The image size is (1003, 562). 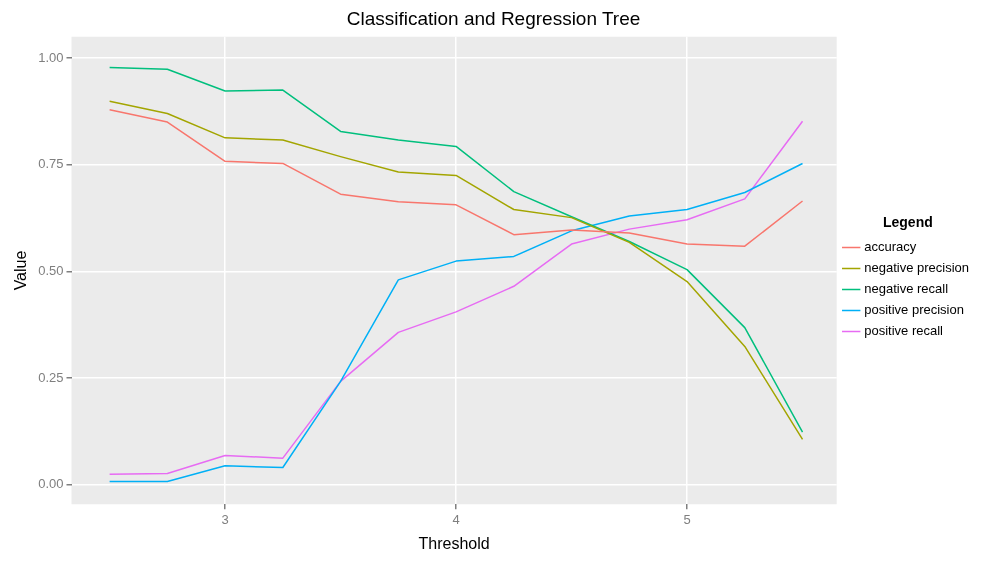 I want to click on y-tick-label: 1.00, so click(x=51, y=57).